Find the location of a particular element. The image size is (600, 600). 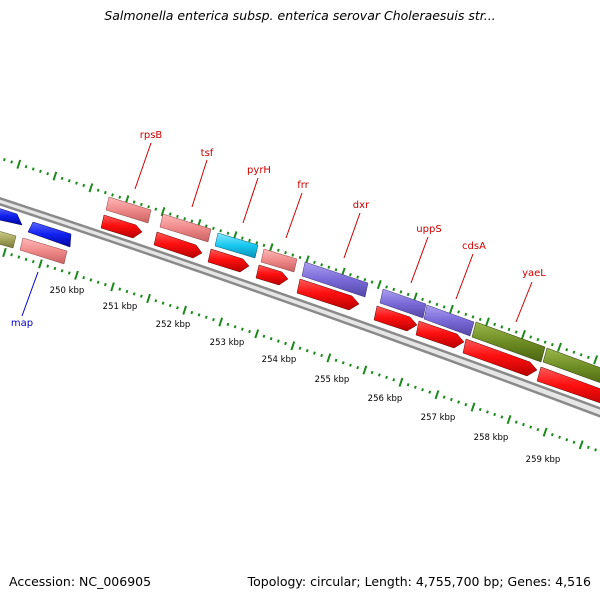

scale-label-254: 254 kbp is located at coordinates (279, 360).